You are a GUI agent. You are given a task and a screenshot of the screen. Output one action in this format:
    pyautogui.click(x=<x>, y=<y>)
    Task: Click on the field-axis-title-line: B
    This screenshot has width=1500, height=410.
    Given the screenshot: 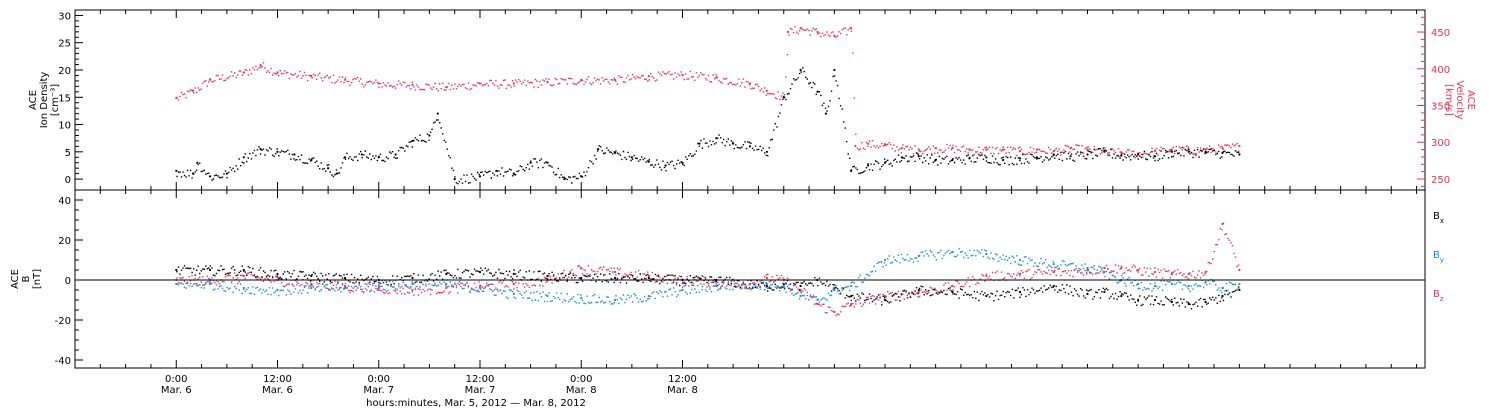 What is the action you would take?
    pyautogui.click(x=26, y=278)
    